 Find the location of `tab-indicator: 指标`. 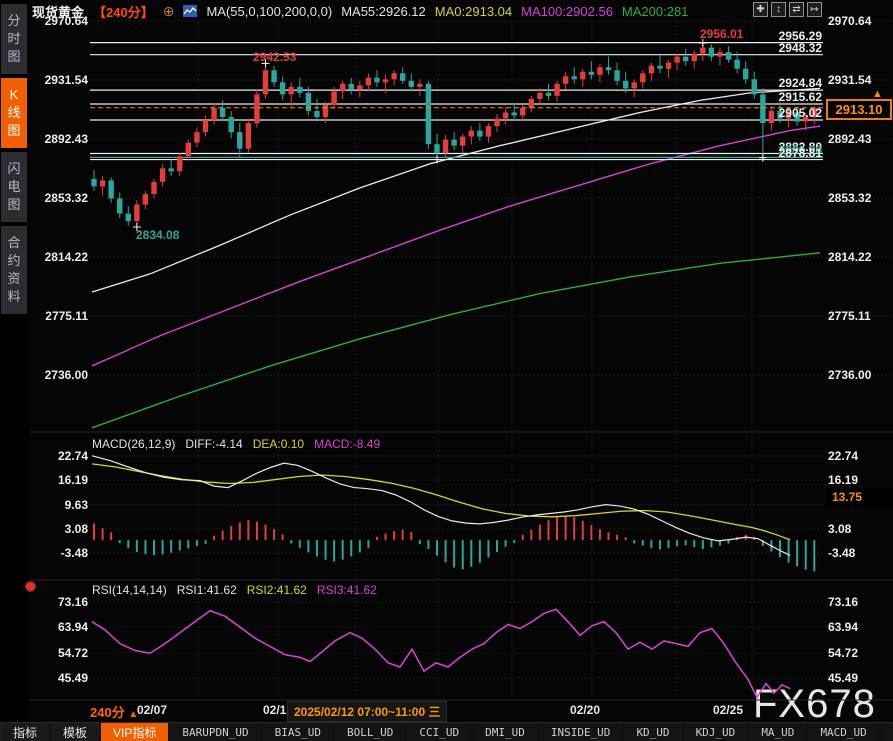

tab-indicator: 指标 is located at coordinates (25, 732).